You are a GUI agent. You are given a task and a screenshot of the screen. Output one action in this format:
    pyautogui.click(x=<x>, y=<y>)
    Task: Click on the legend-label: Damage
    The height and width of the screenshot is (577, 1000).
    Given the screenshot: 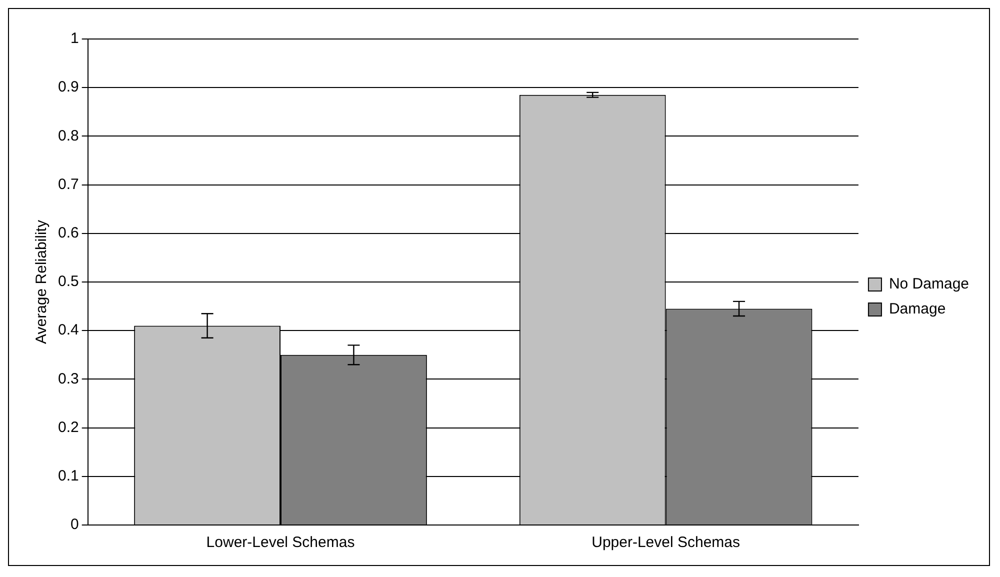 What is the action you would take?
    pyautogui.click(x=917, y=309)
    